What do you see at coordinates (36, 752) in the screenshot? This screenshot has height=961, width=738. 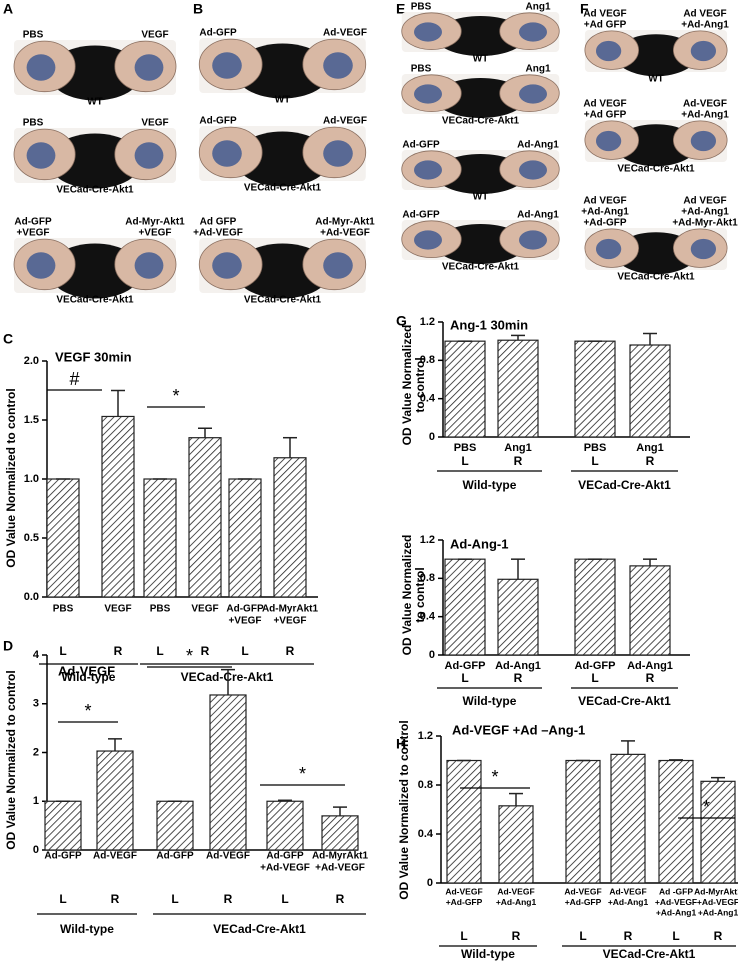 I see `y-tick-label: 2` at bounding box center [36, 752].